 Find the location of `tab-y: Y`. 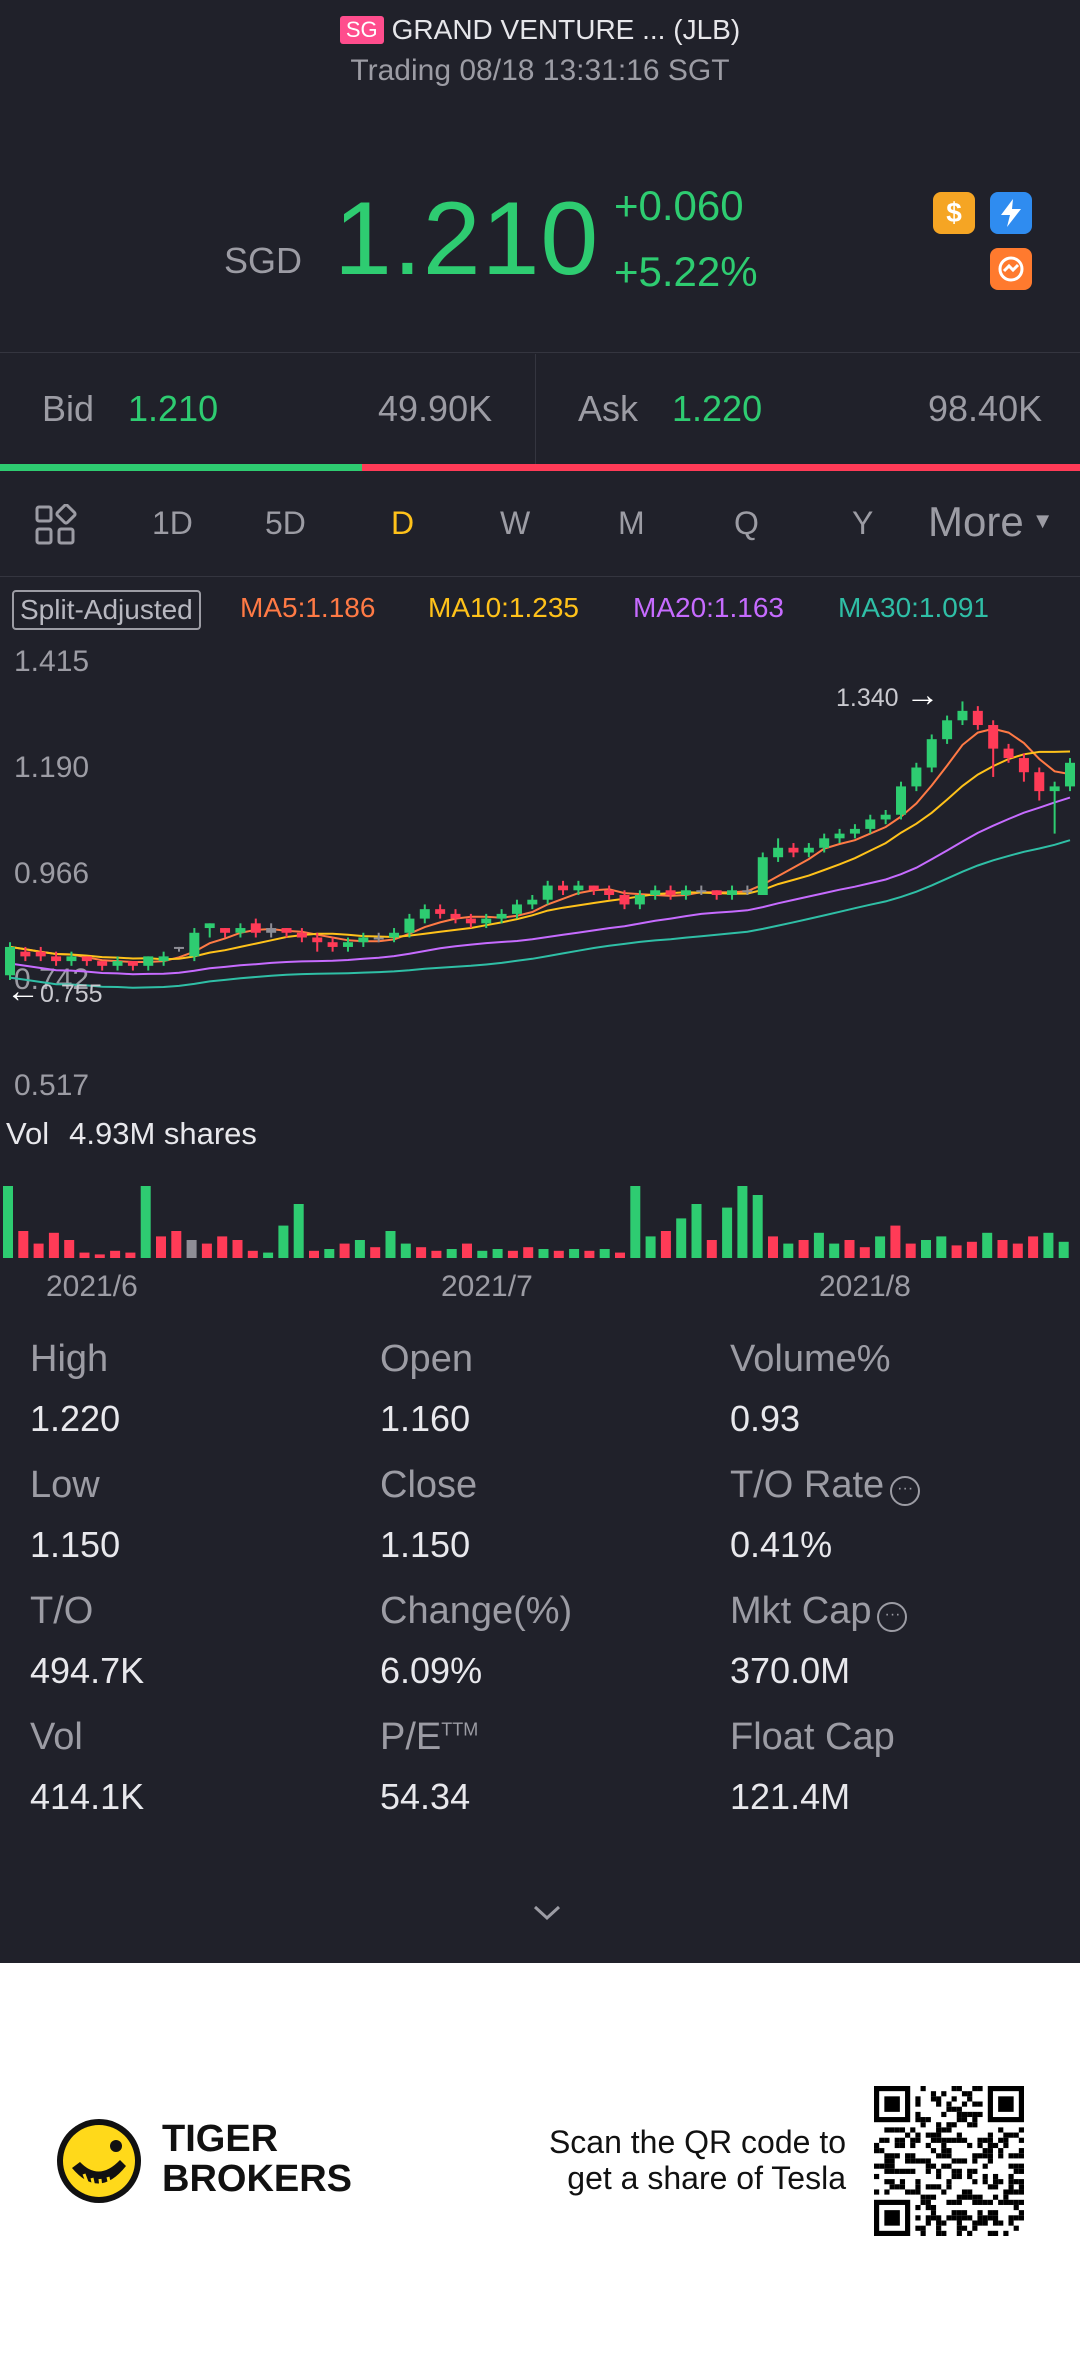

tab-y: Y is located at coordinates (863, 523).